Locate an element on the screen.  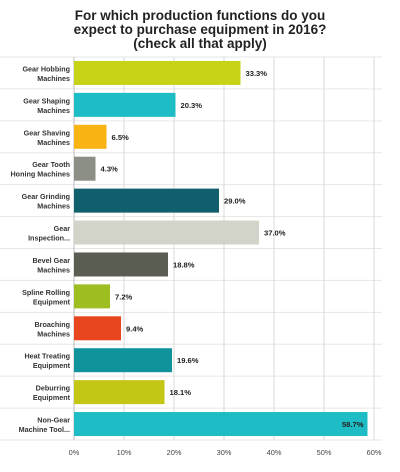
category-label: Deburring Equipment is located at coordinates (52, 393).